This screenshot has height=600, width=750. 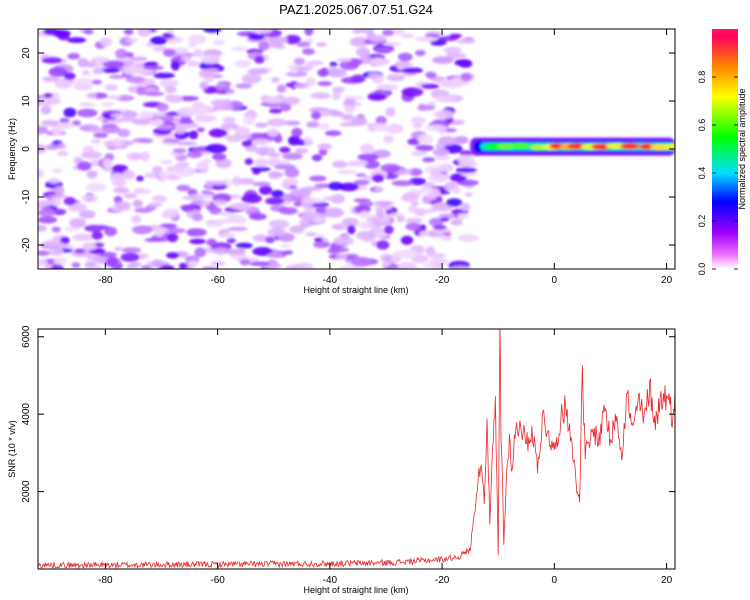 I want to click on spectrogram-y-tick-label: -20, so click(x=26, y=244).